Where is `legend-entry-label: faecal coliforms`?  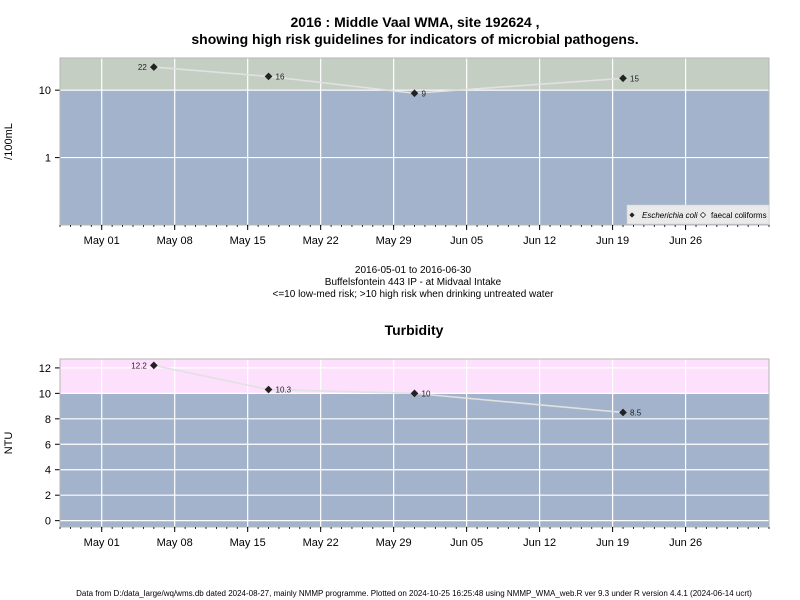
legend-entry-label: faecal coliforms is located at coordinates (739, 215).